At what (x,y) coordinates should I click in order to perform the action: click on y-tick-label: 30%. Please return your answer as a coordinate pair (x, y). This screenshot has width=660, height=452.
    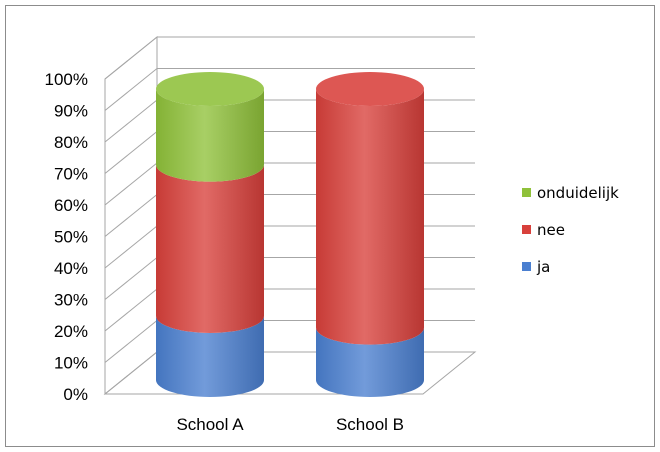
    Looking at the image, I should click on (71, 300).